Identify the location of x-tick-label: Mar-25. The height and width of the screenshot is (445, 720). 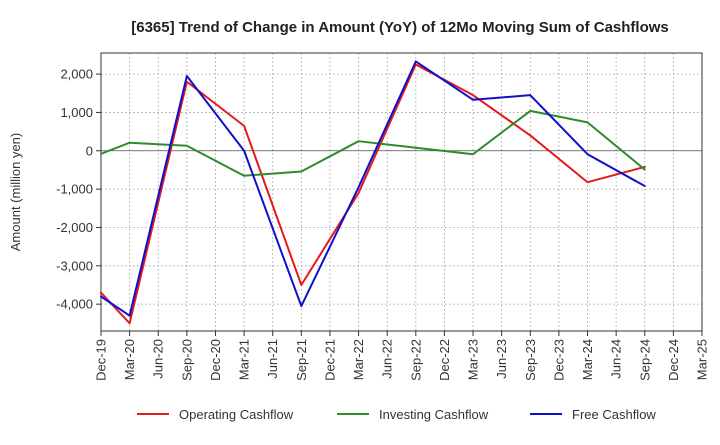
(702, 359).